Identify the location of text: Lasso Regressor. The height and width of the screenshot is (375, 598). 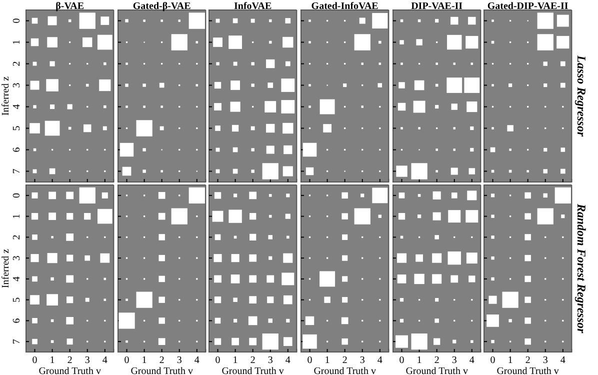
(581, 95).